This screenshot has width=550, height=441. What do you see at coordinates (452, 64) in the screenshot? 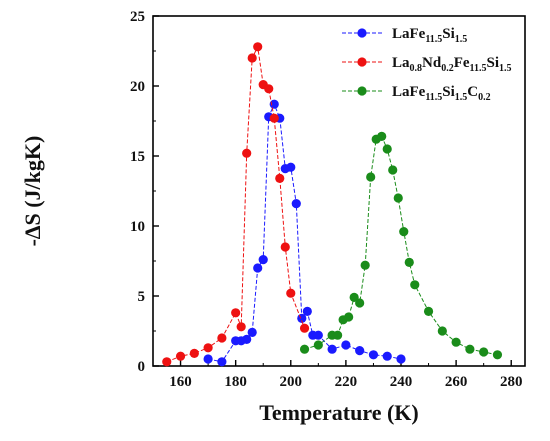
I see `legend-label: La0.8Nd0.2Fe11.5Si1.5` at bounding box center [452, 64].